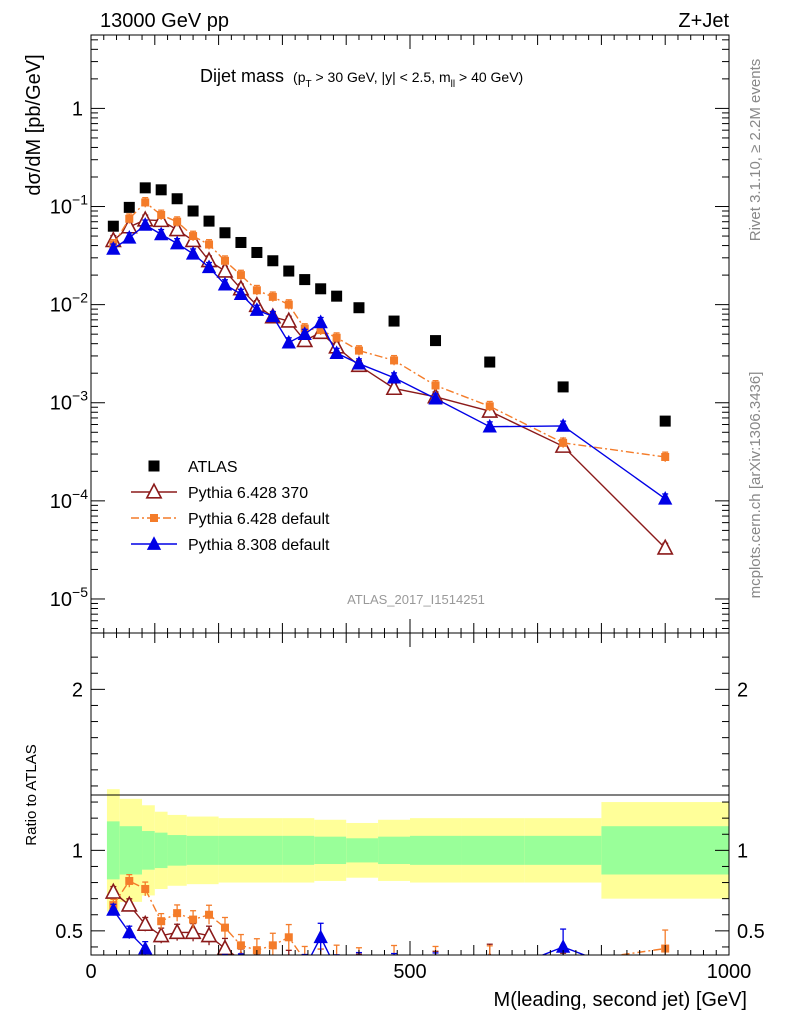 Image resolution: width=786 pixels, height=1024 pixels. I want to click on energy-label: 13000 GeV pp, so click(164, 21).